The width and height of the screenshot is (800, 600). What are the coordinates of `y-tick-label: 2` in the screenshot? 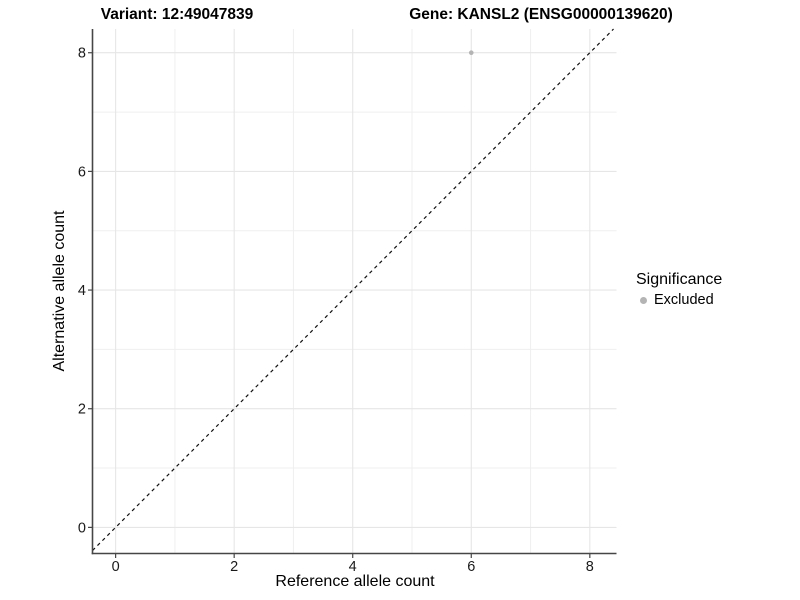 It's located at (82, 410).